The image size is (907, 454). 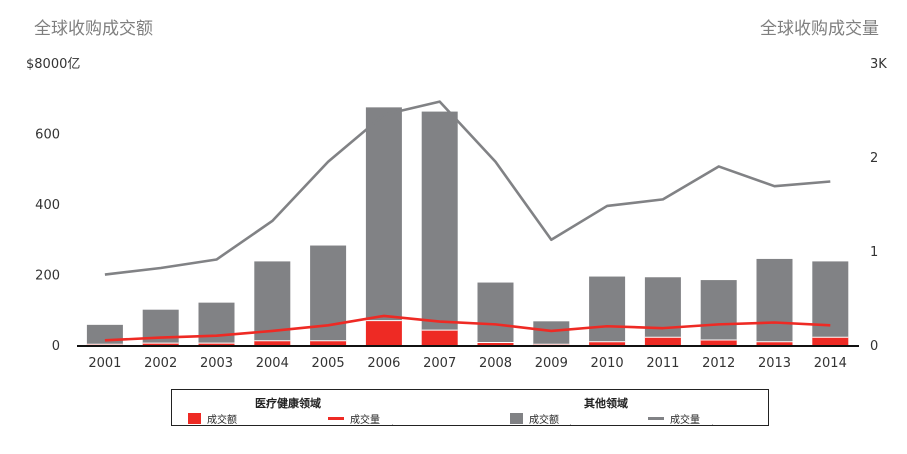 What do you see at coordinates (830, 363) in the screenshot?
I see `x-tick-label: 2014` at bounding box center [830, 363].